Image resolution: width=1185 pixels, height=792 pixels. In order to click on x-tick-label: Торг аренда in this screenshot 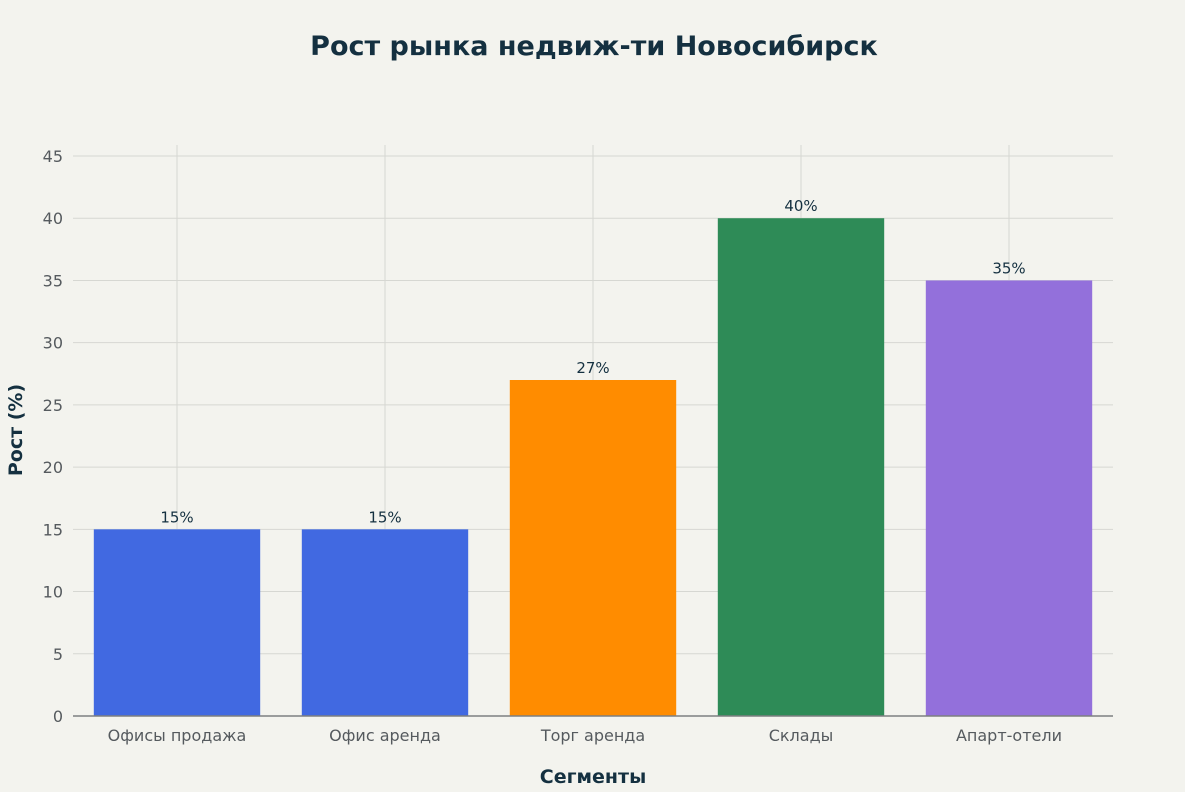, I will do `click(592, 735)`.